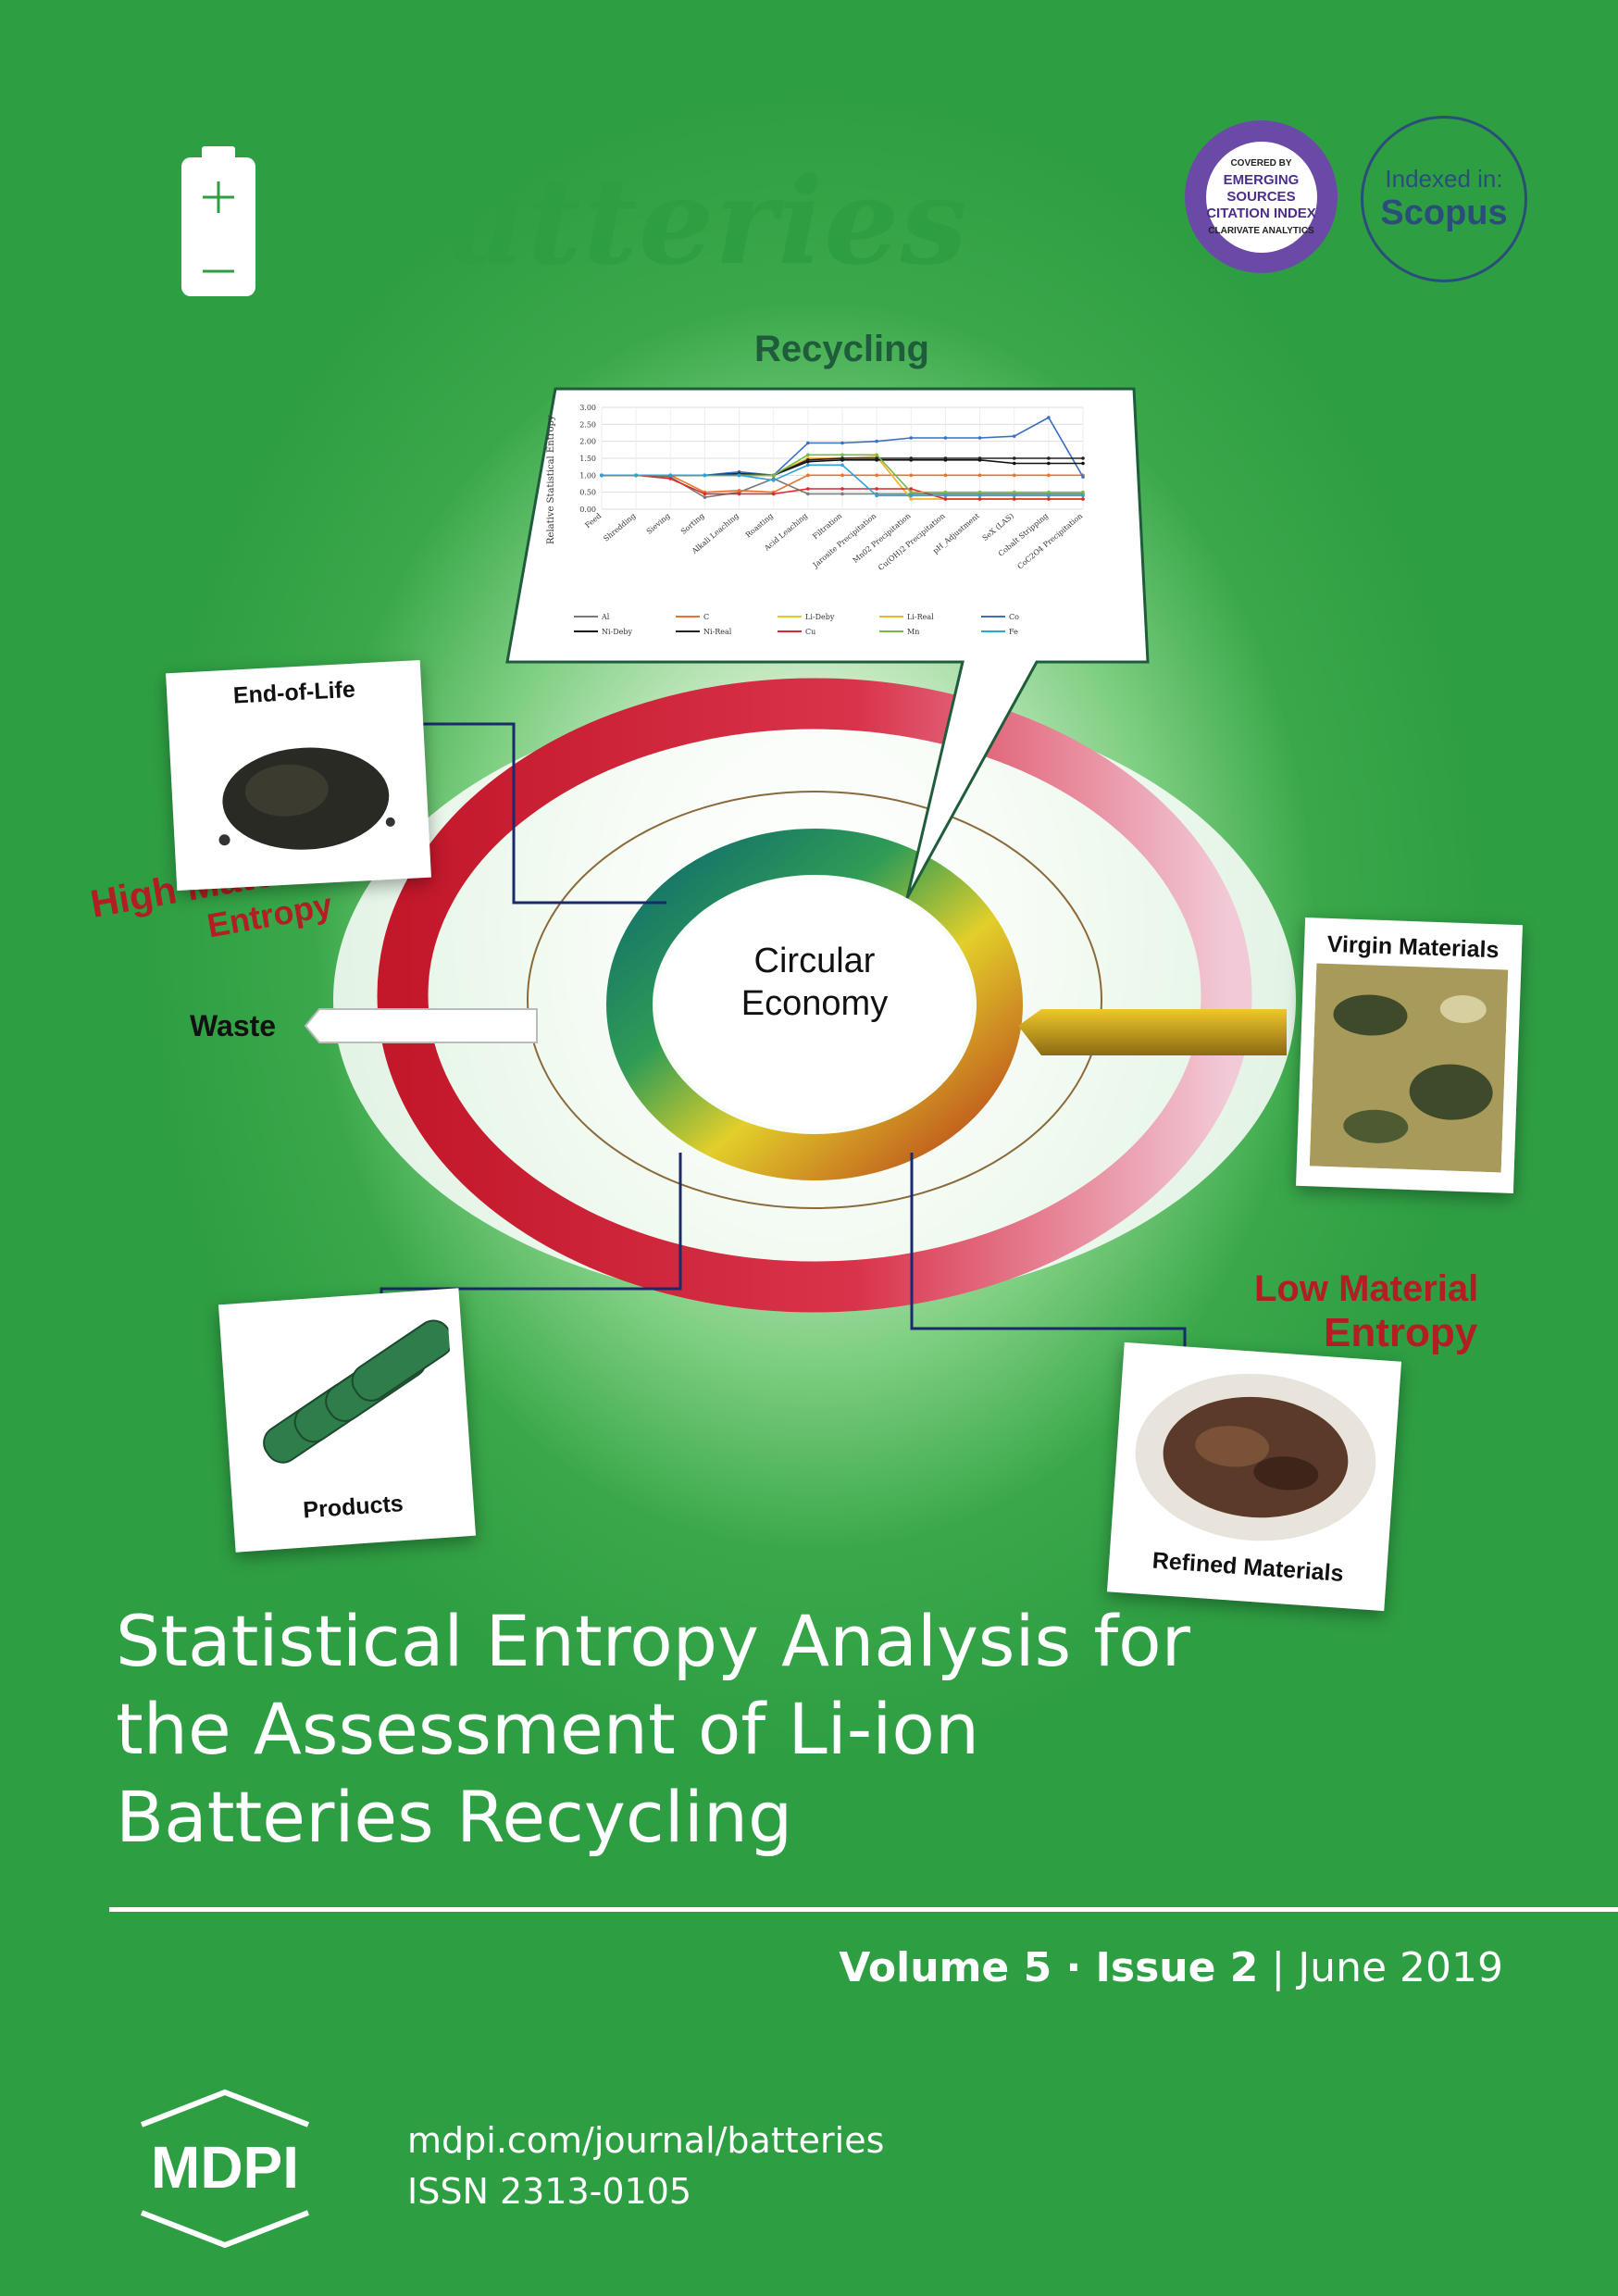 This screenshot has height=2296, width=1618. I want to click on legend-label: Li-Real, so click(920, 617).